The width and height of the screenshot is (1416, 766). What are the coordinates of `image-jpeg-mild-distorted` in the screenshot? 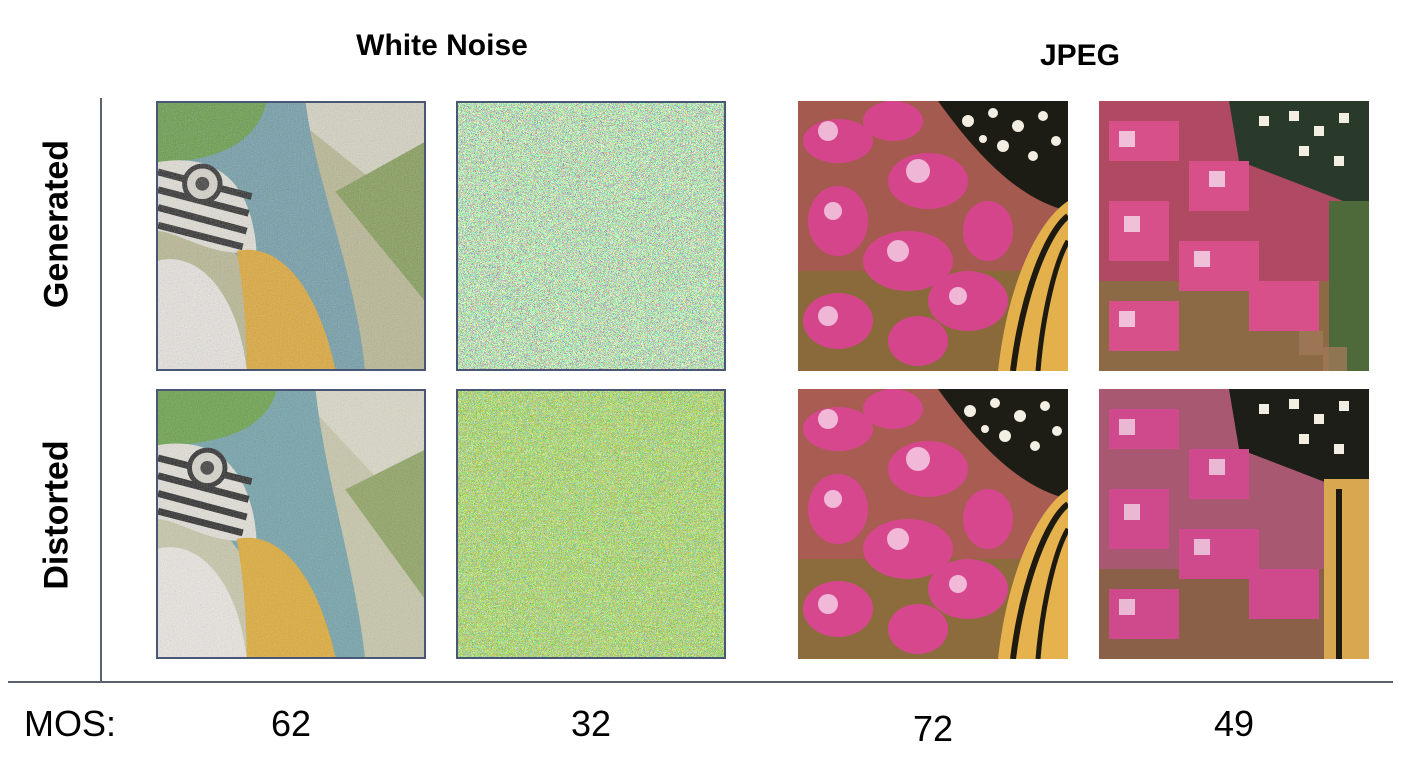 It's located at (933, 524).